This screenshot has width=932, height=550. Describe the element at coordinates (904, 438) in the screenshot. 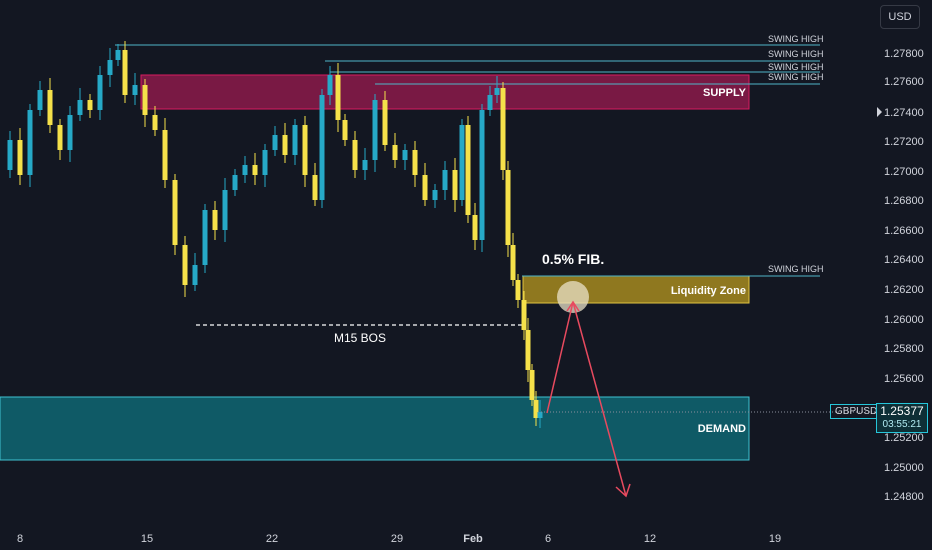

I see `price-tick: 1.25200` at that location.